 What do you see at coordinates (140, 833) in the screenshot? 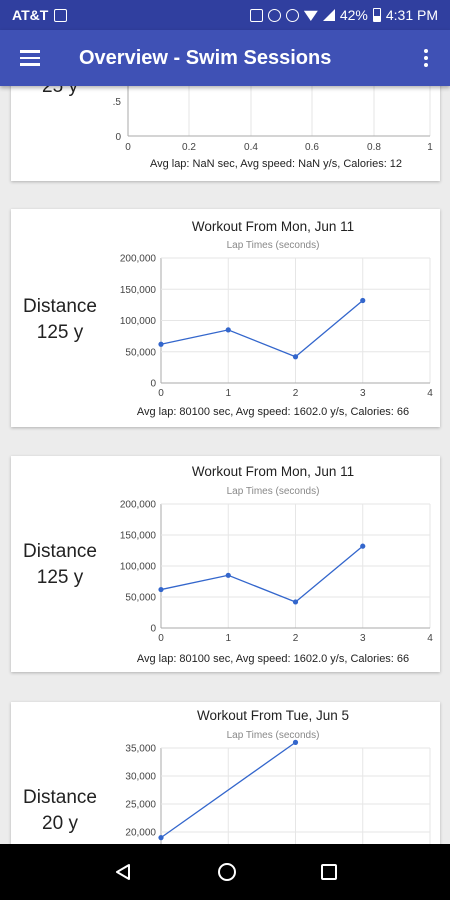
I see `y-tick-label: 20,000` at bounding box center [140, 833].